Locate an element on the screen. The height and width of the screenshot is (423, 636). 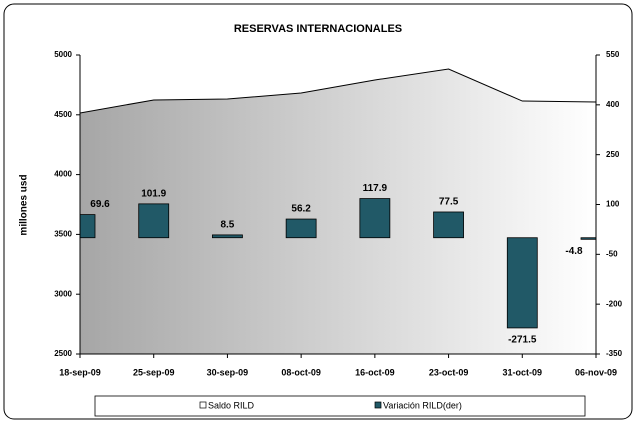
data-label: 77.5 is located at coordinates (449, 202).